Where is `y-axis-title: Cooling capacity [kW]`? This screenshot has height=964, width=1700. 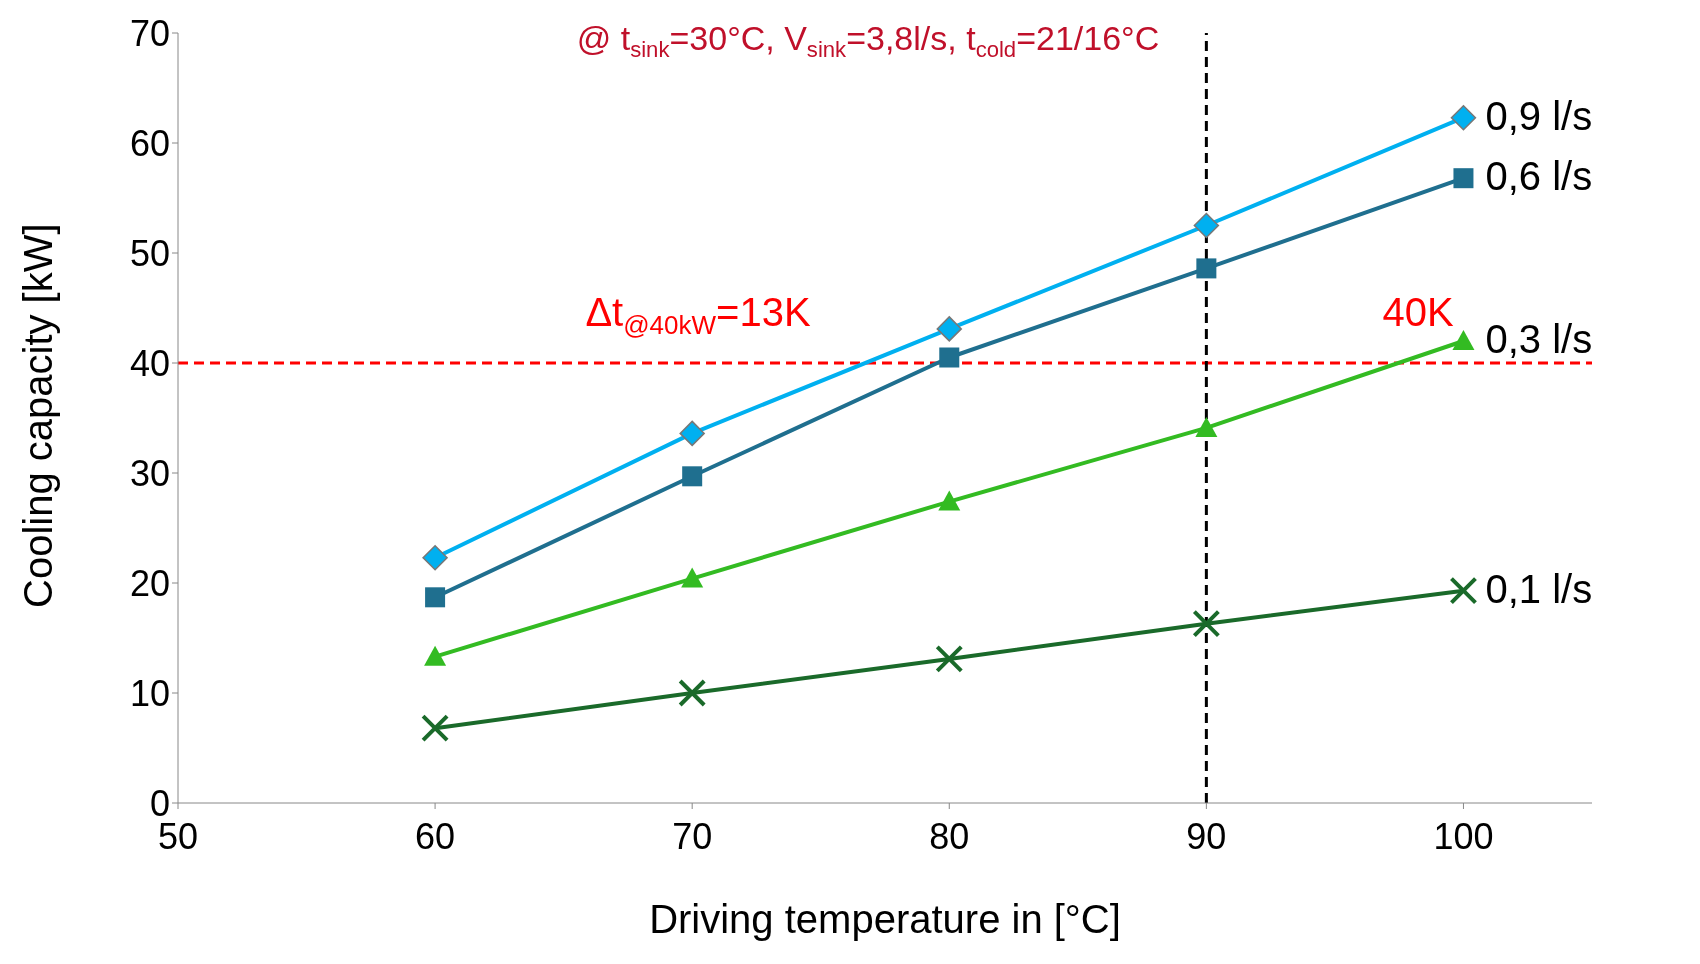
y-axis-title: Cooling capacity [kW] is located at coordinates (38, 415).